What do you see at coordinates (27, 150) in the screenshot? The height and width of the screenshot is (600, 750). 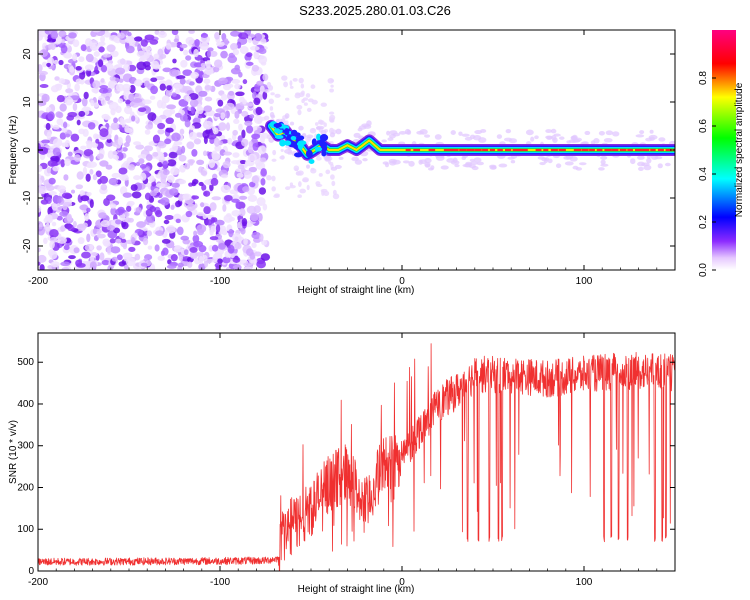 I see `spectrogram-y-tick-label: 0` at bounding box center [27, 150].